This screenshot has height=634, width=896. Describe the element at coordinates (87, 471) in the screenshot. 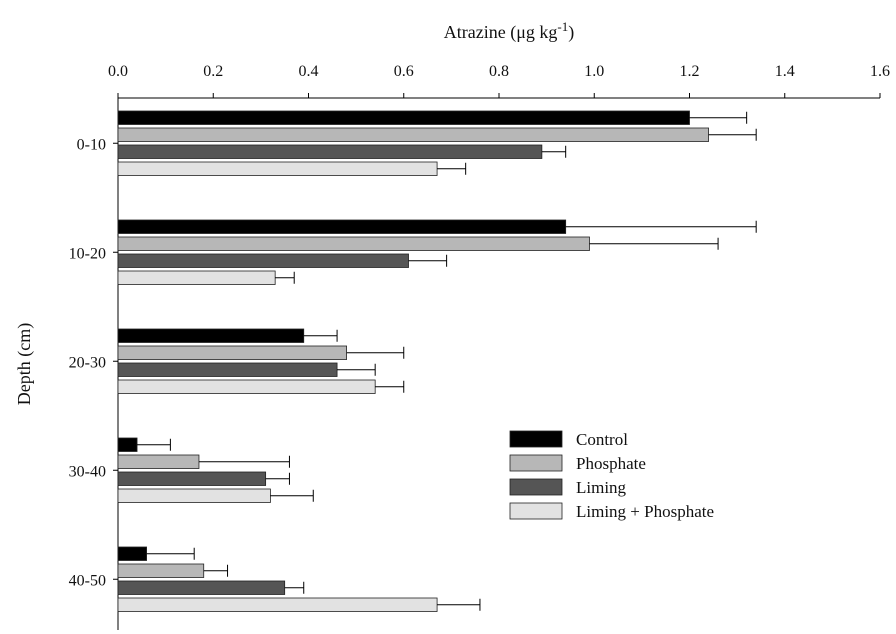

I see `category-label: 30-40` at that location.